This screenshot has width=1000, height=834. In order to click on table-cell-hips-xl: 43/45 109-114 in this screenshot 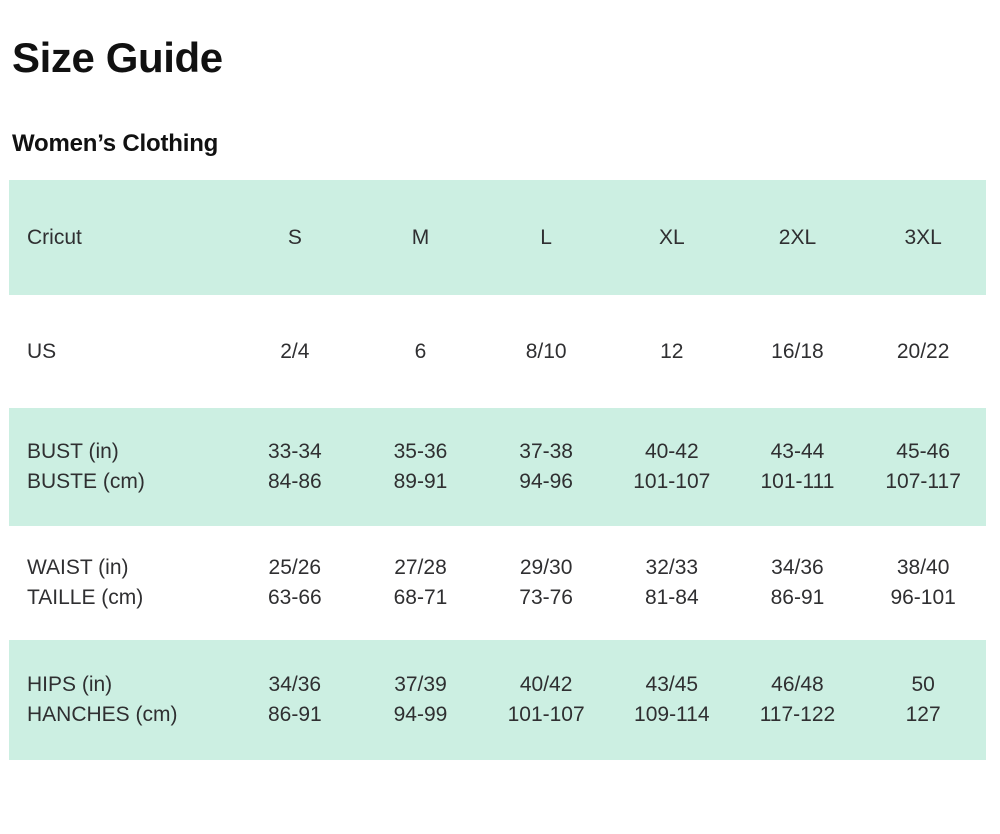, I will do `click(672, 700)`.